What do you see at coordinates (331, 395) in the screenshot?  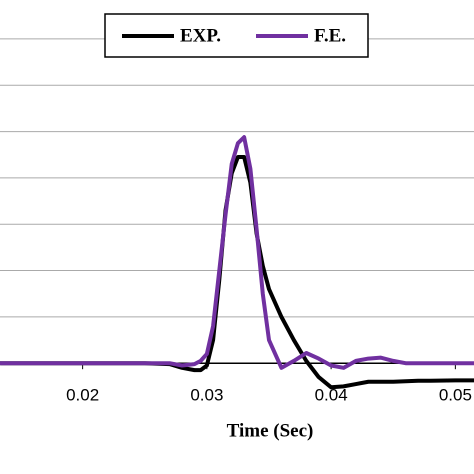 I see `x-tick-label: 0.04` at bounding box center [331, 395].